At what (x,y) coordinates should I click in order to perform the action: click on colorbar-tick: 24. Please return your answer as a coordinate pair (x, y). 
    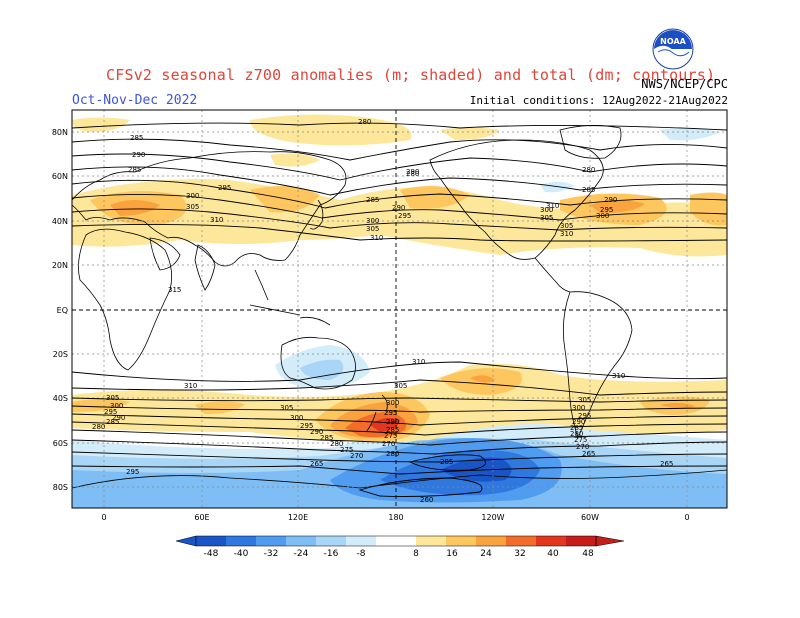
    Looking at the image, I should click on (486, 554).